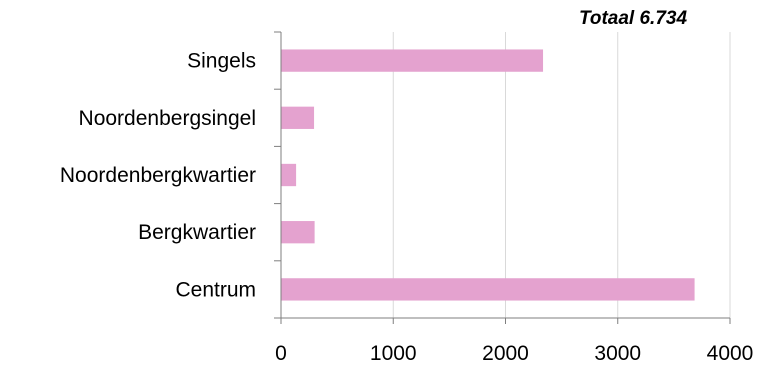 The width and height of the screenshot is (775, 365). What do you see at coordinates (281, 353) in the screenshot?
I see `x-tick-label-0: 0` at bounding box center [281, 353].